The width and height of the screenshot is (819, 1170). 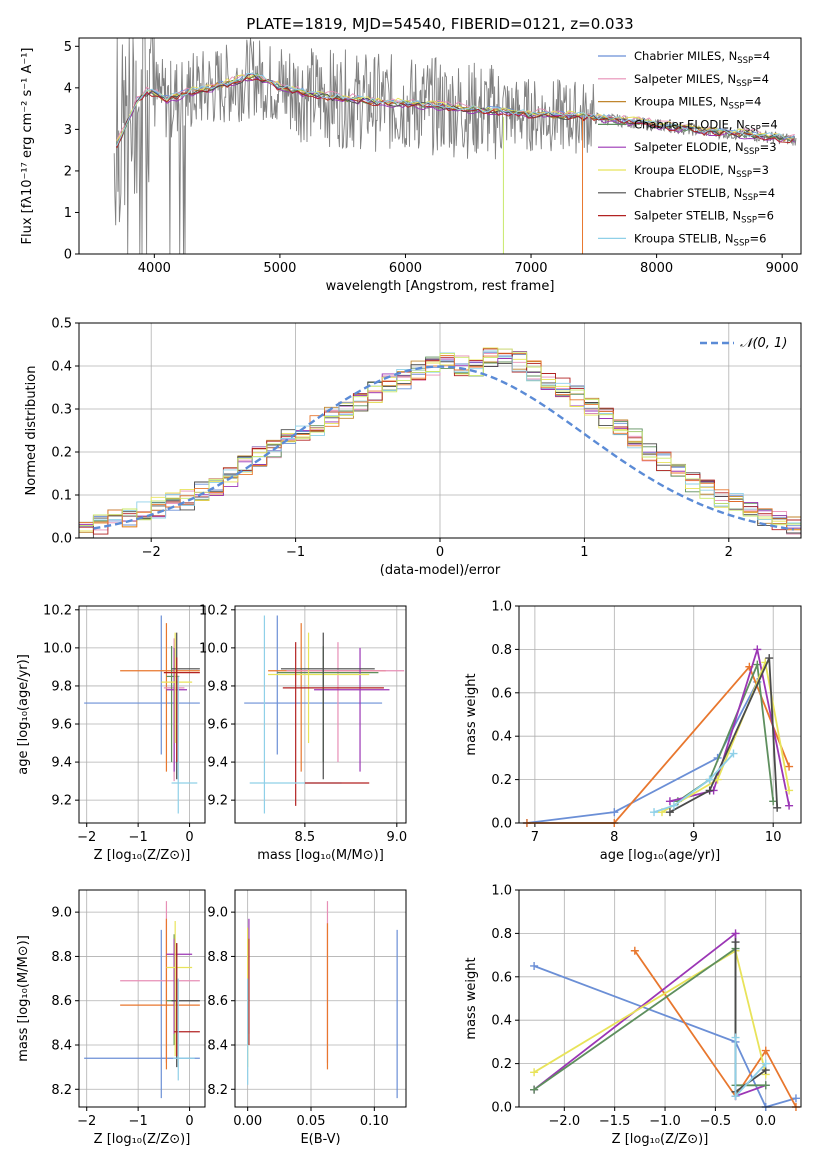 I want to click on x-tick-label: 10, so click(x=773, y=837).